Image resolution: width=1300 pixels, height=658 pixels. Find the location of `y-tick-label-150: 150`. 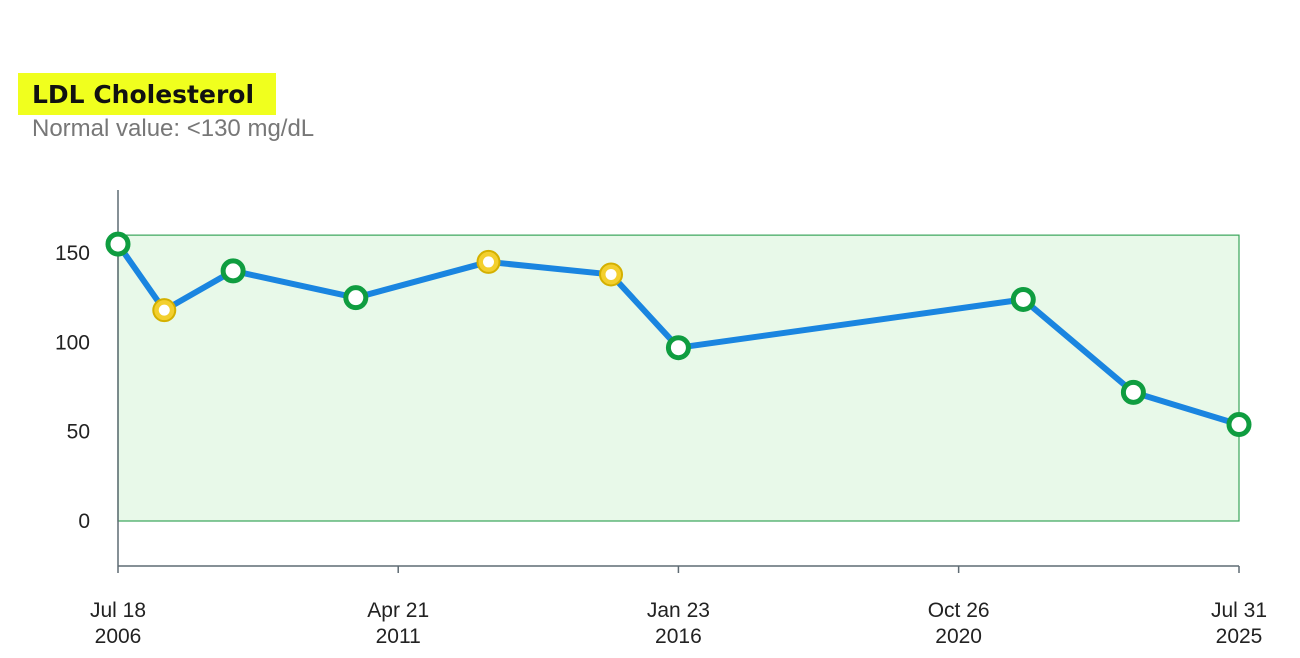

y-tick-label-150: 150 is located at coordinates (72, 253).